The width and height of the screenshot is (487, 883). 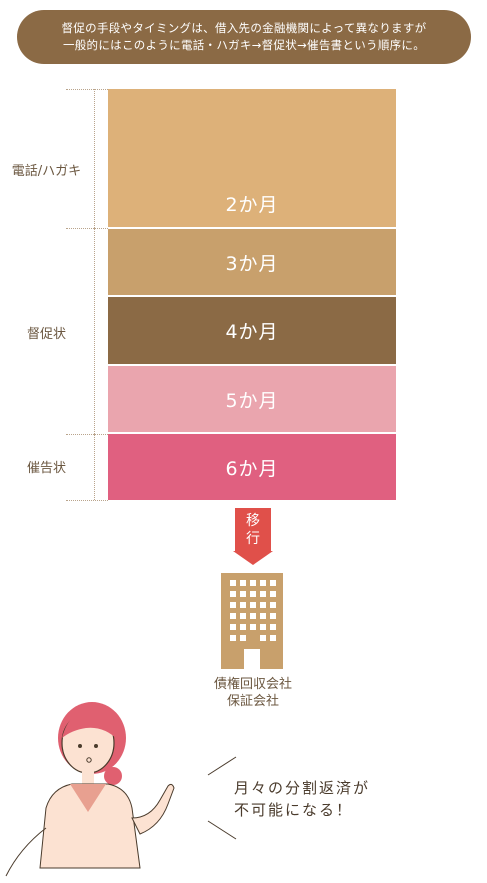 I want to click on stage-6-months: 6か月, so click(x=252, y=467).